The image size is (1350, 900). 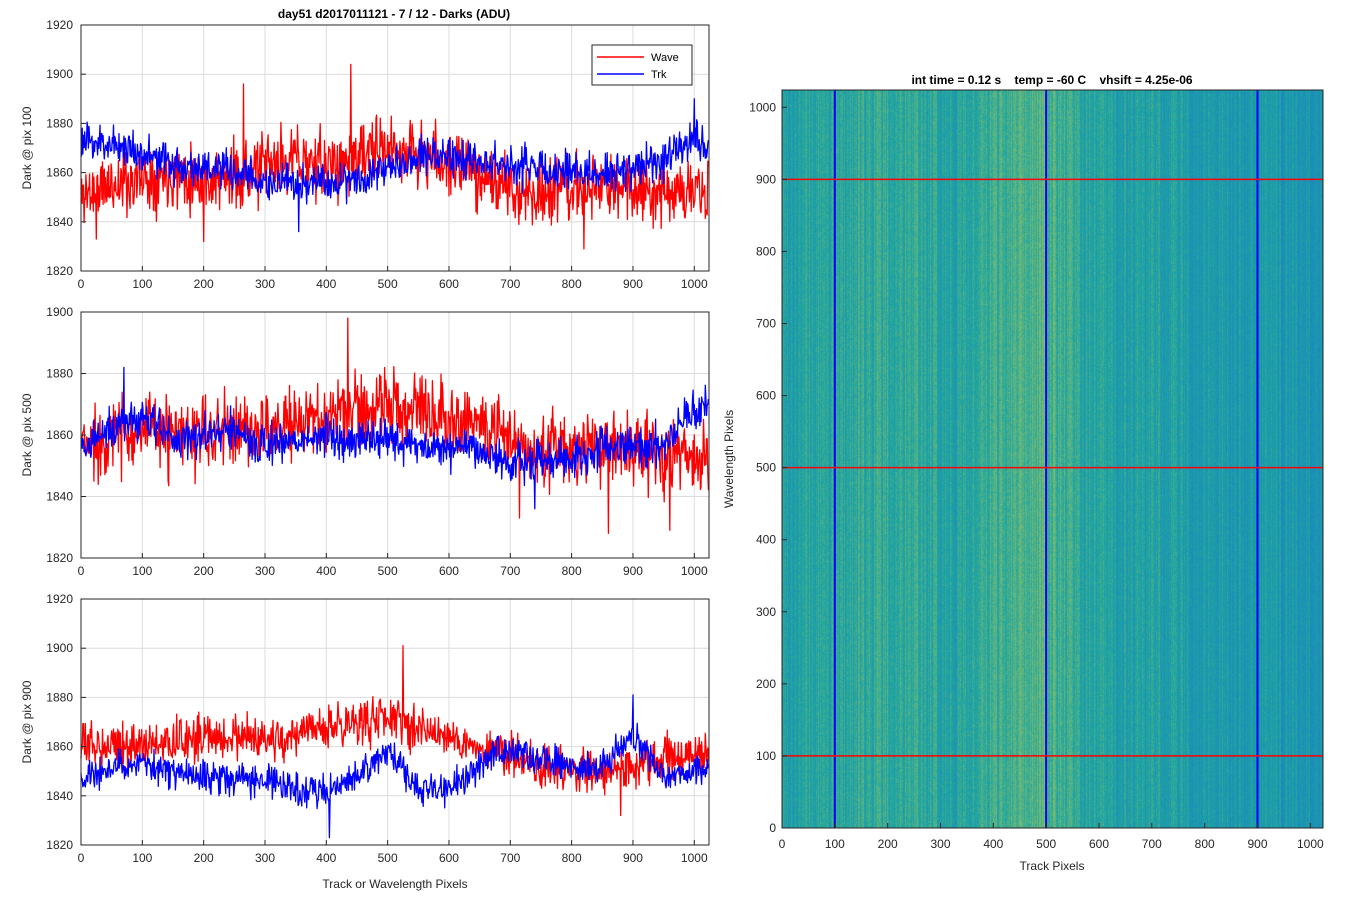 What do you see at coordinates (766, 468) in the screenshot?
I see `y-tick-label: 500` at bounding box center [766, 468].